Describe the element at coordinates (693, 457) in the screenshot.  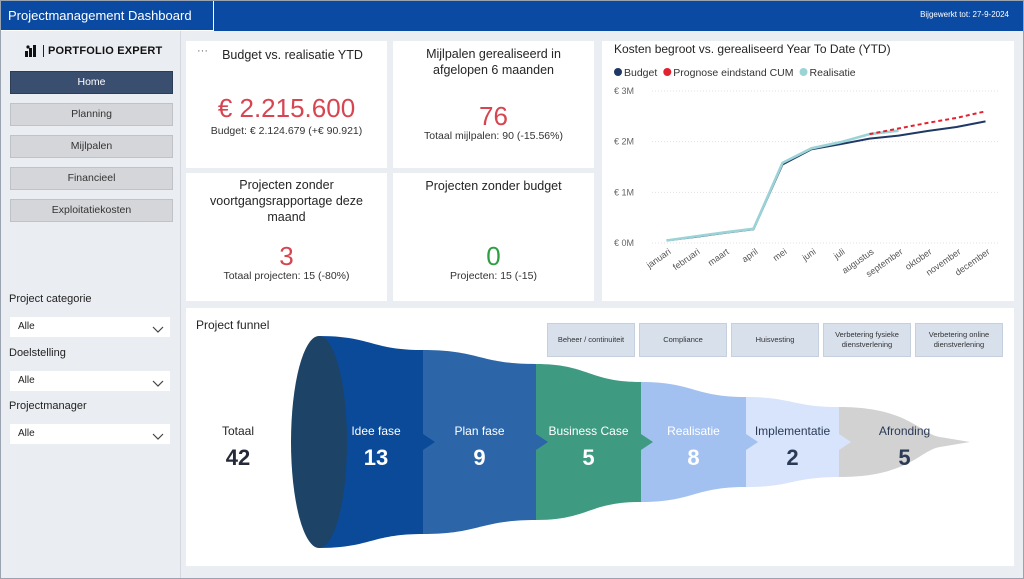
I see `funnel-stage-count: 8` at that location.